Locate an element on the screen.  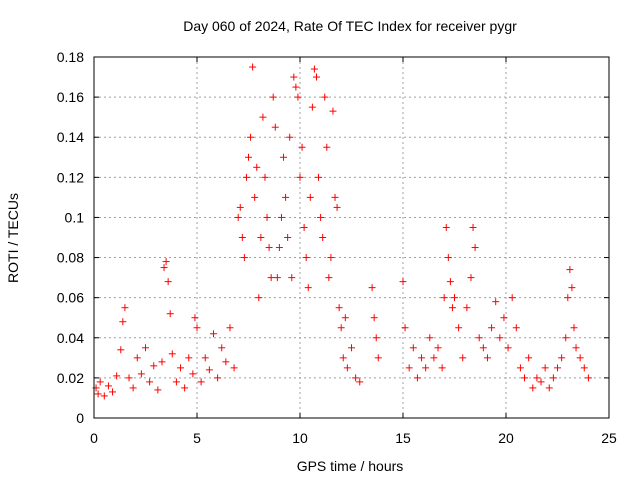
y-tick-label: 0 is located at coordinates (80, 418).